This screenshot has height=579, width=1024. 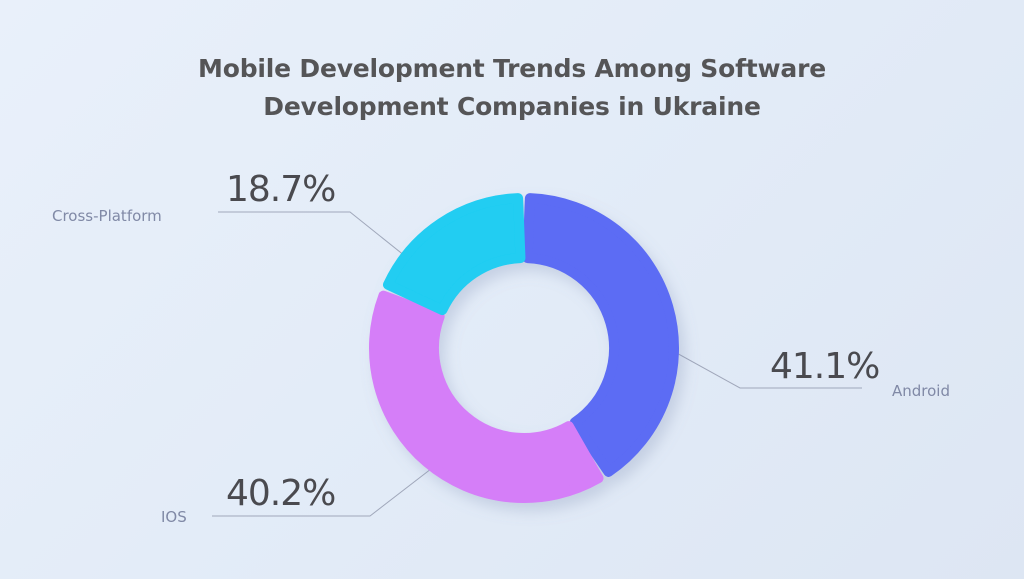 I want to click on slice-android, so click(x=600, y=335).